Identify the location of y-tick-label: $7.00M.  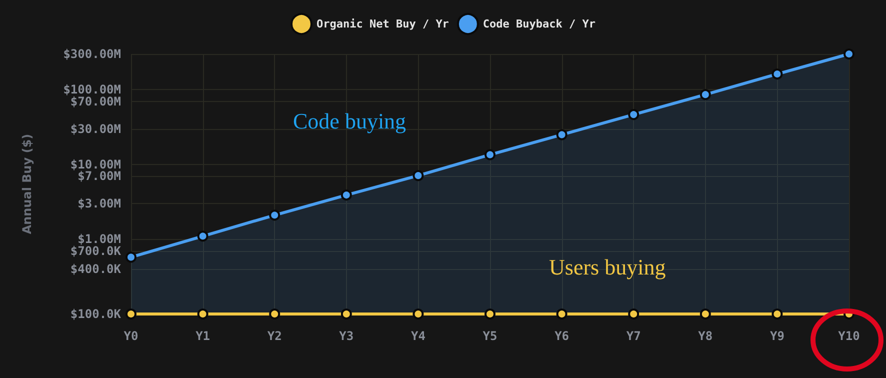
(99, 176).